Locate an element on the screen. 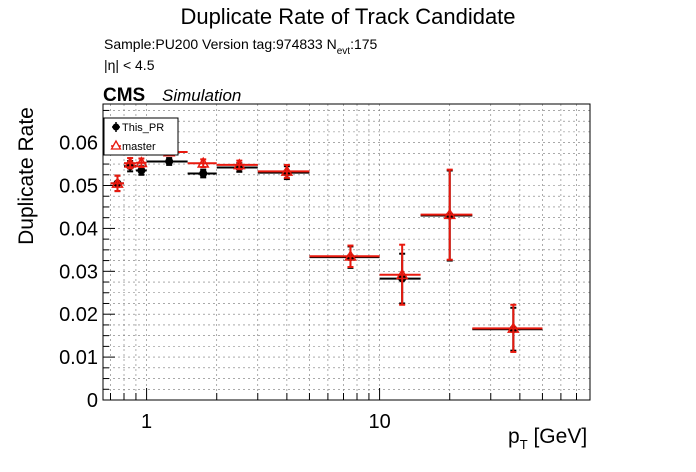  y-tick-label: 0.06 is located at coordinates (78, 144).